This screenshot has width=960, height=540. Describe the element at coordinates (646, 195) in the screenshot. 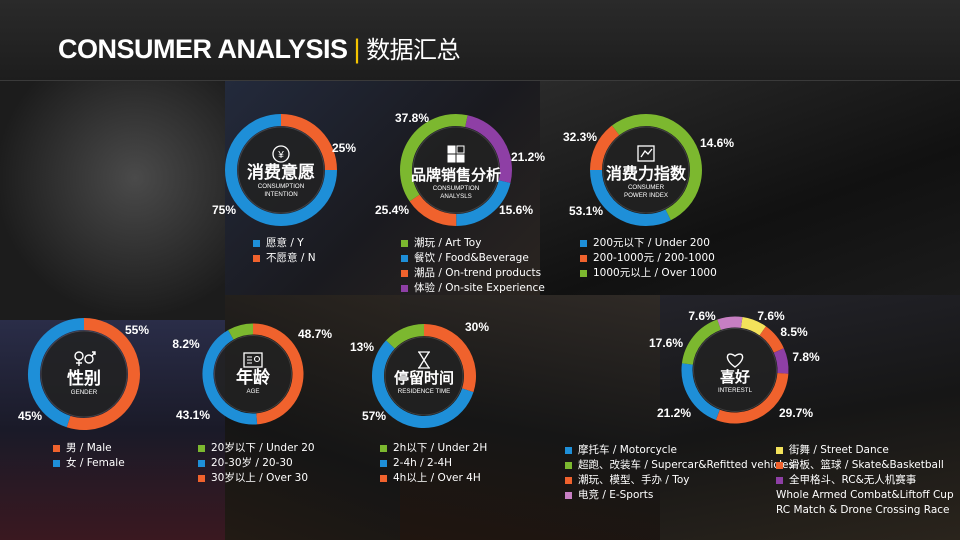

I see `donut-title-en: POWER INDEX` at that location.